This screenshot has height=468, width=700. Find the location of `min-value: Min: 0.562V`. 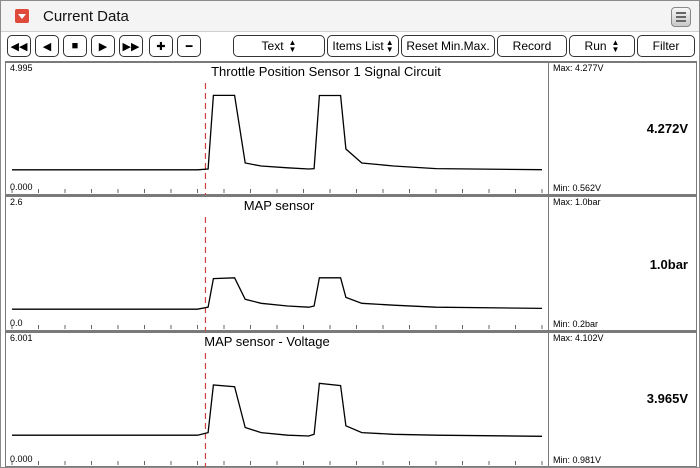

min-value: Min: 0.562V is located at coordinates (577, 188).